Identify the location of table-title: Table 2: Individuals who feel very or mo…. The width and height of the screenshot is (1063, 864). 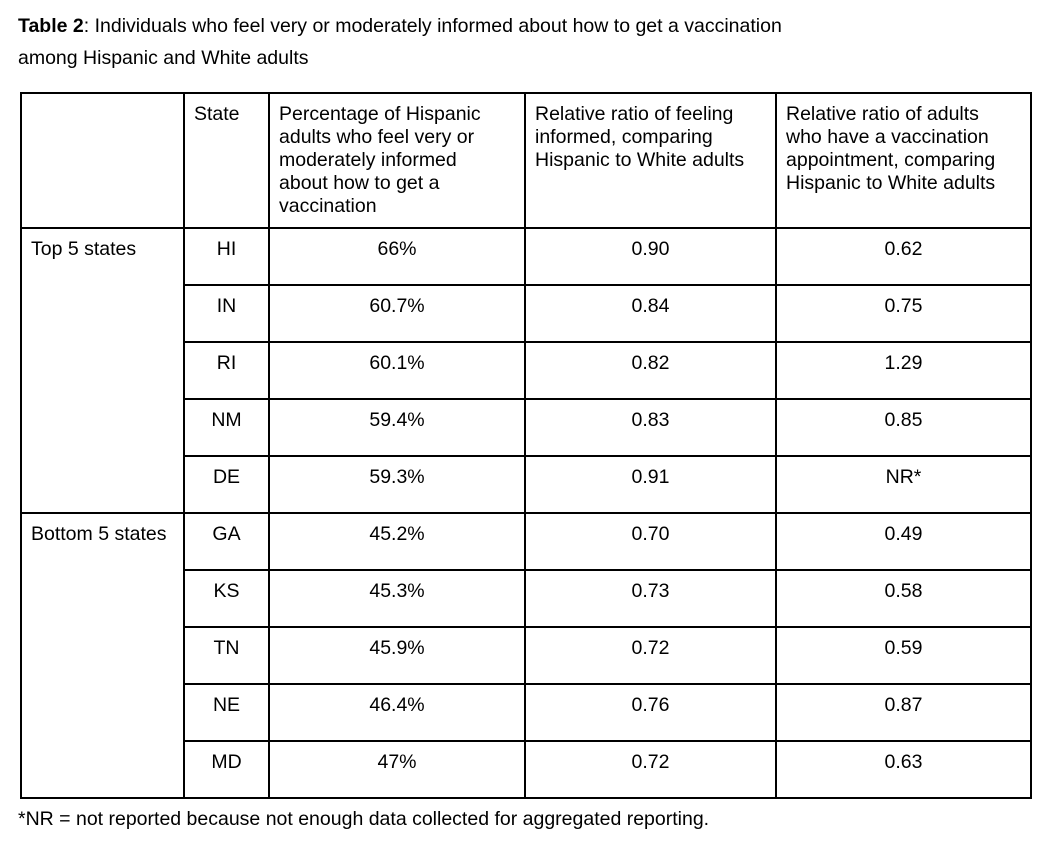
(532, 42).